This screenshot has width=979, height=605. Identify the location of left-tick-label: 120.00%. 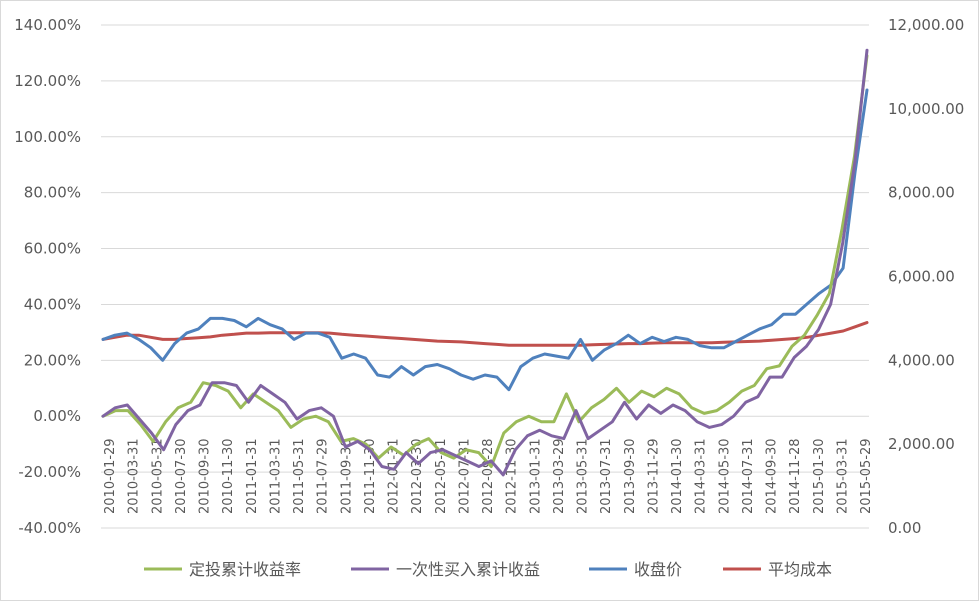
(47, 81).